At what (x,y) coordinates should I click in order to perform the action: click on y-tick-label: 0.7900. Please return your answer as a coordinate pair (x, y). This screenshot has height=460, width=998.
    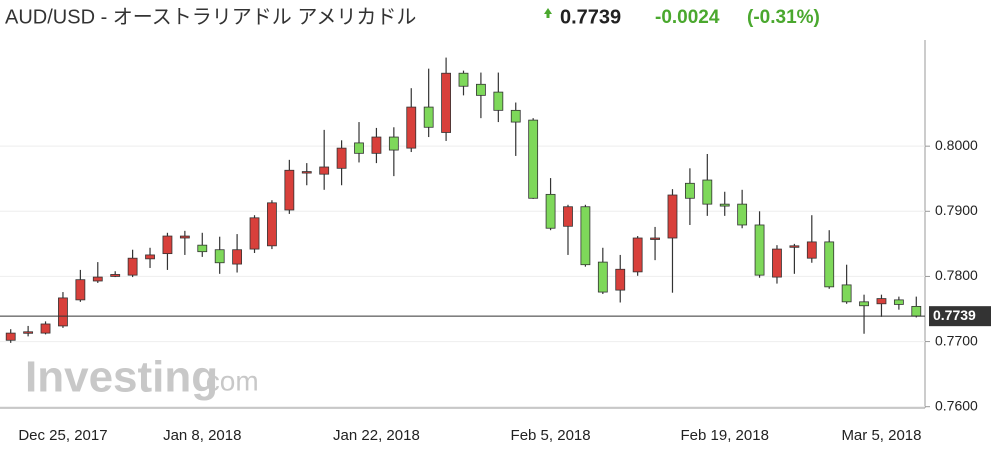
    Looking at the image, I should click on (956, 210).